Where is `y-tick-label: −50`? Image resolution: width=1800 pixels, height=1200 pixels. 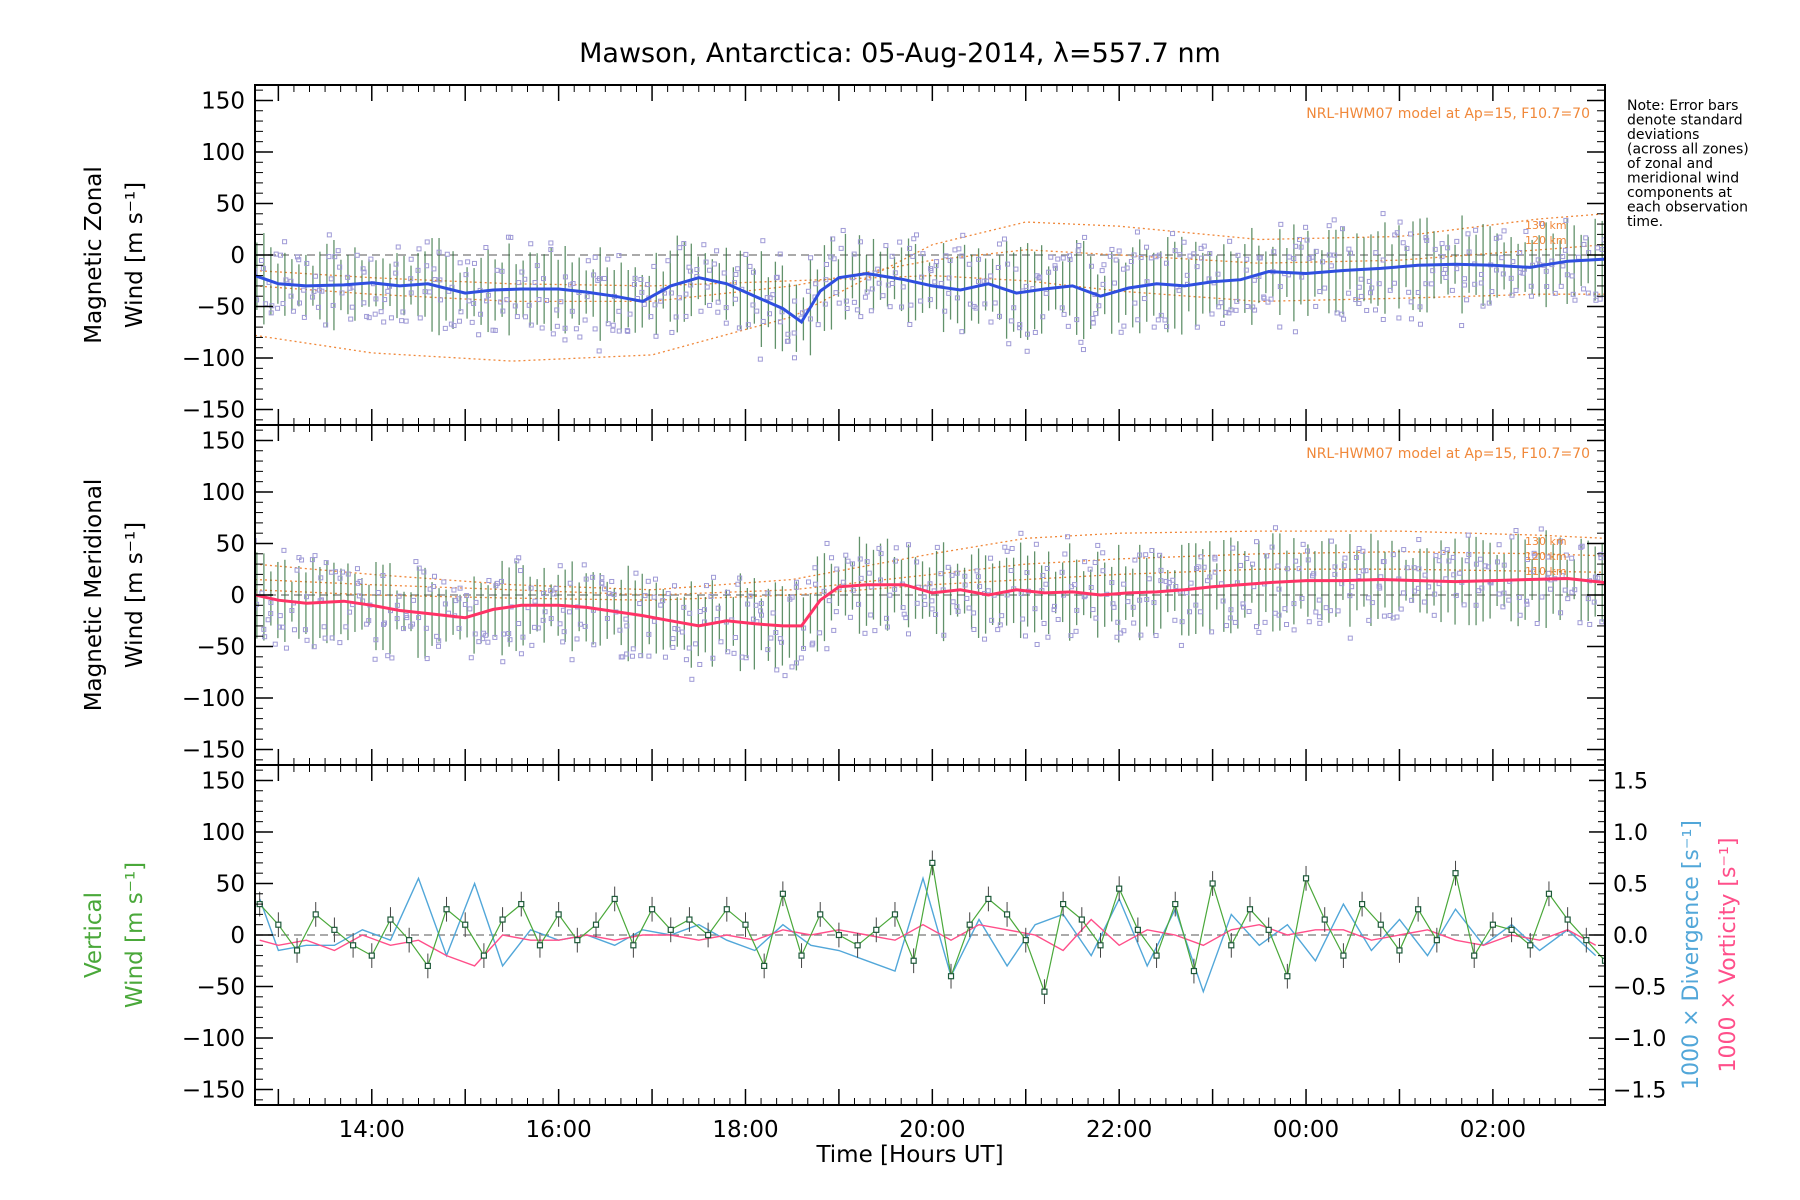 y-tick-label: −50 is located at coordinates (220, 988).